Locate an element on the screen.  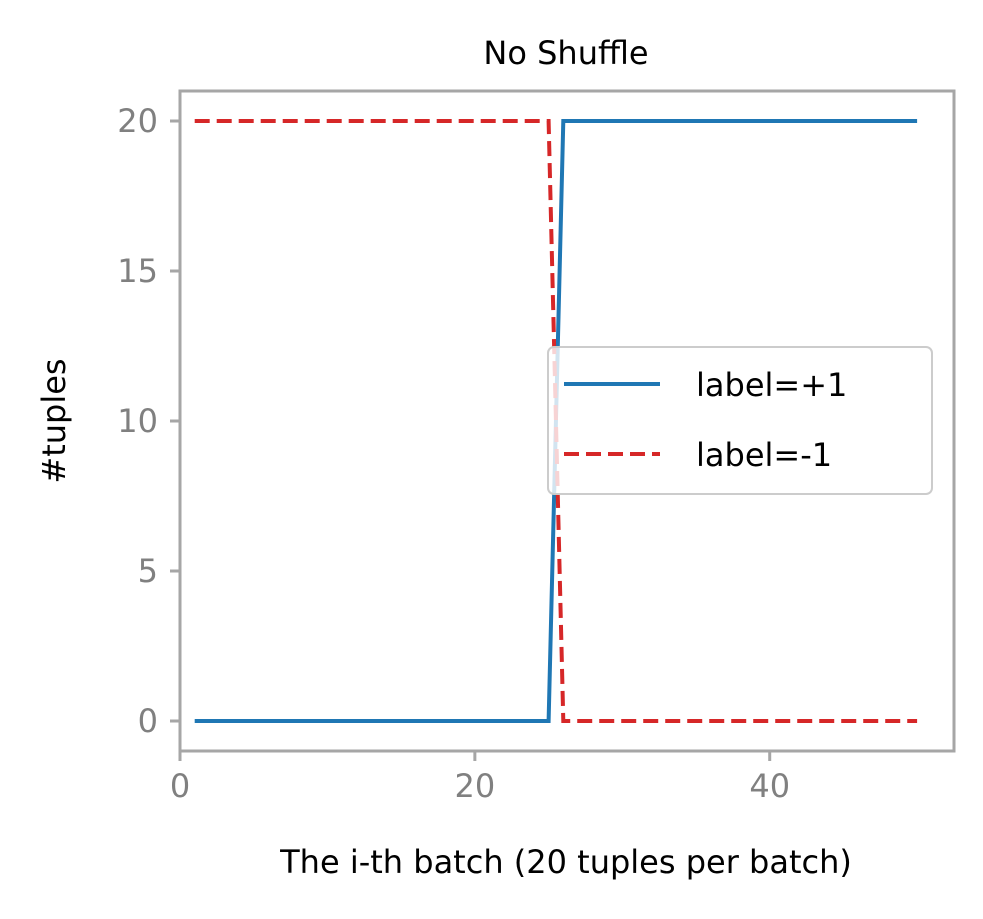
y-tick-label: 20 is located at coordinates (137, 121).